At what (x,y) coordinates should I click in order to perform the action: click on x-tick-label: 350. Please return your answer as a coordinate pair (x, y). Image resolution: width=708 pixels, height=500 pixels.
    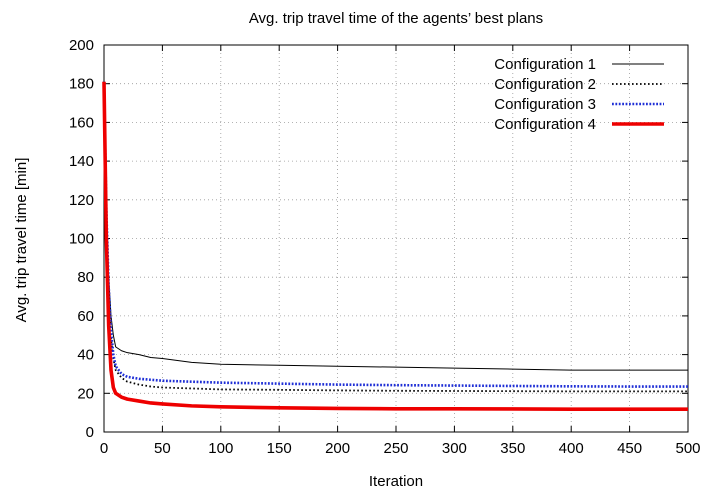
    Looking at the image, I should click on (512, 448).